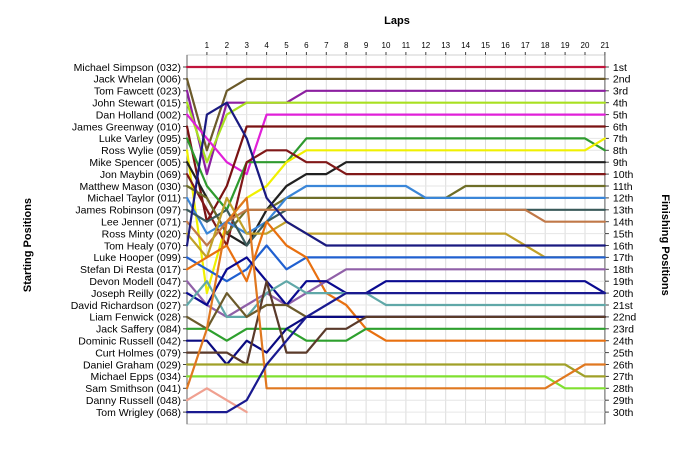  What do you see at coordinates (126, 306) in the screenshot?
I see `starting-position-label: David Richardson (027)` at bounding box center [126, 306].